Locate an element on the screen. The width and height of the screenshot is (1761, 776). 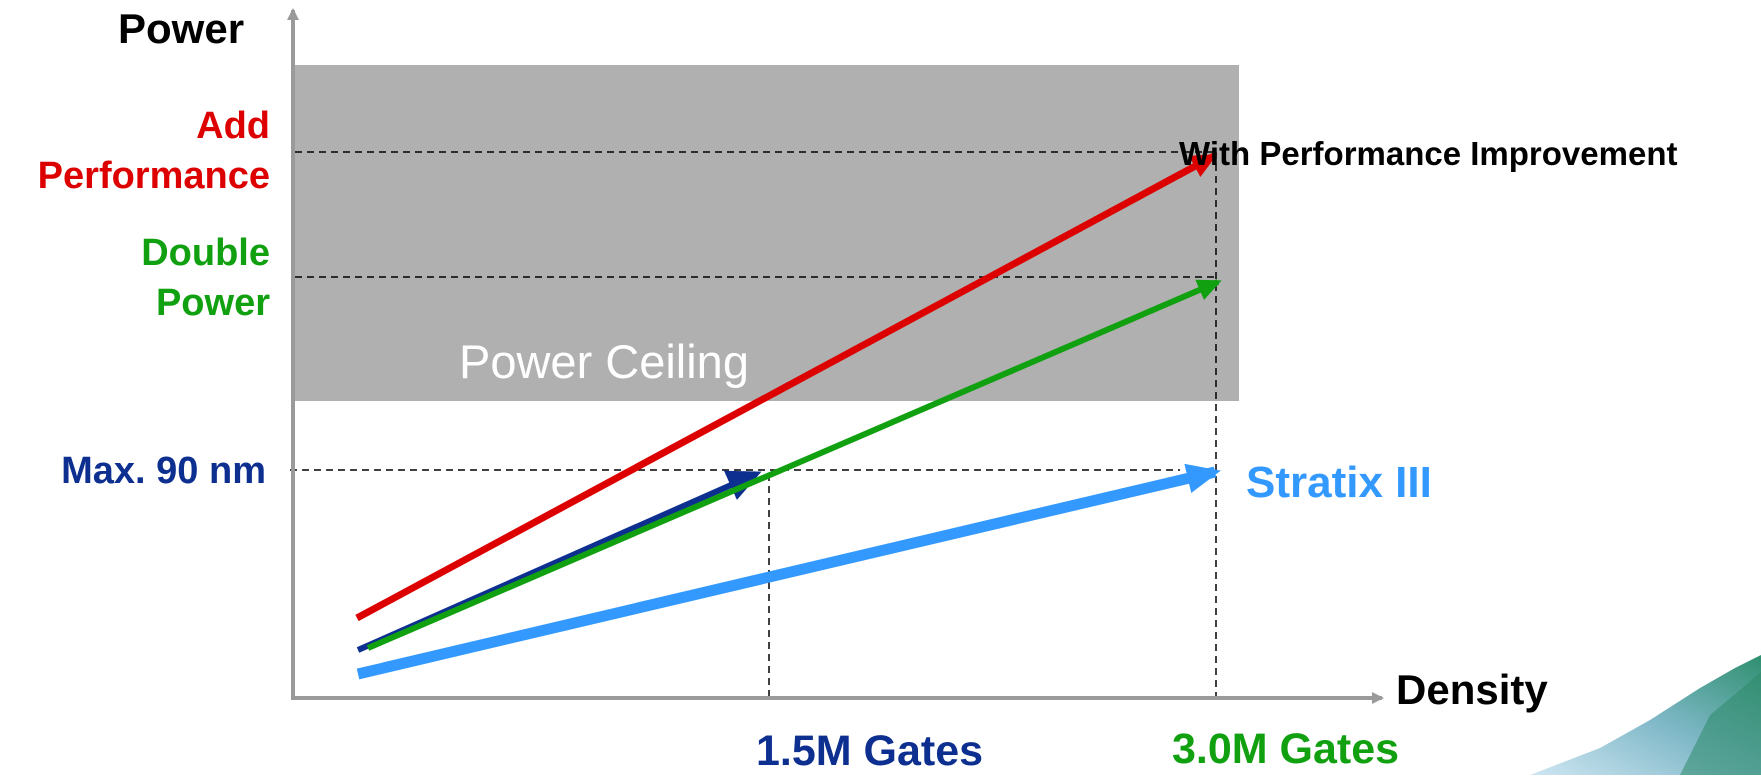
max-90nm-label: Max. 90 nm is located at coordinates (163, 471).